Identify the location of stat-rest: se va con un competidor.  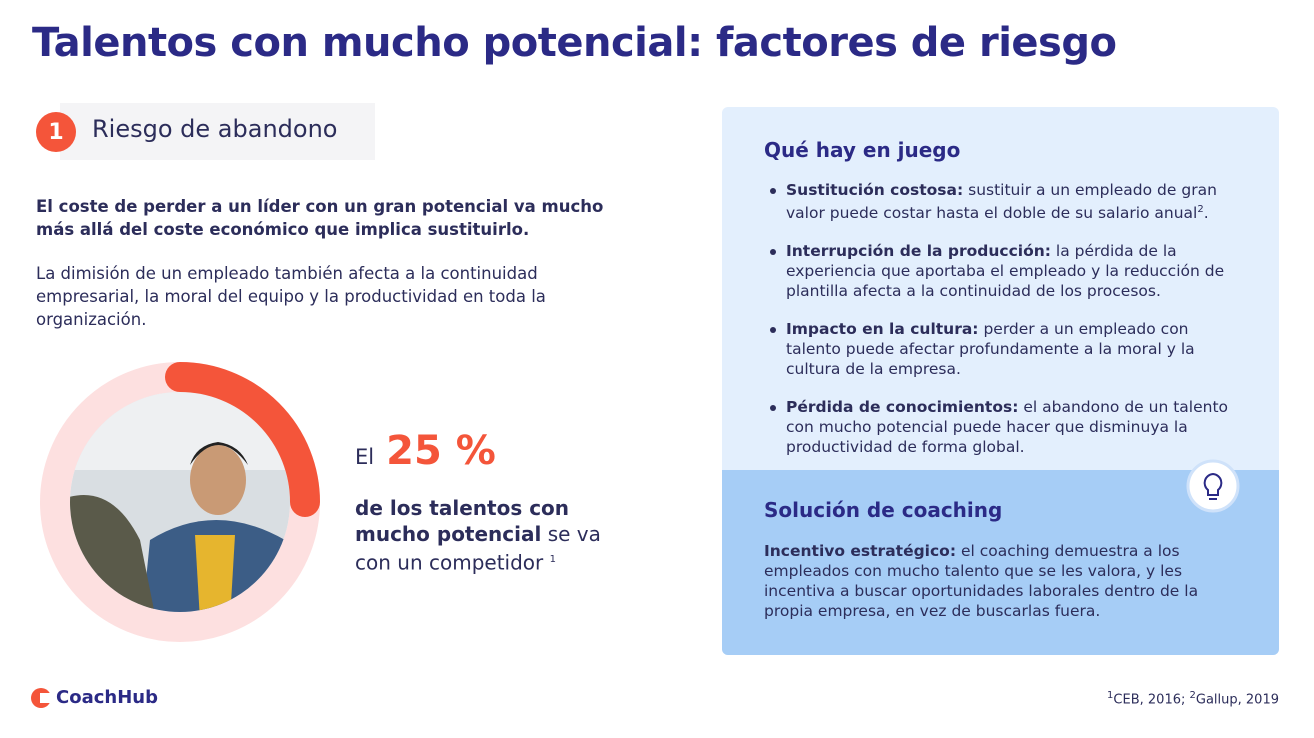
(478, 548).